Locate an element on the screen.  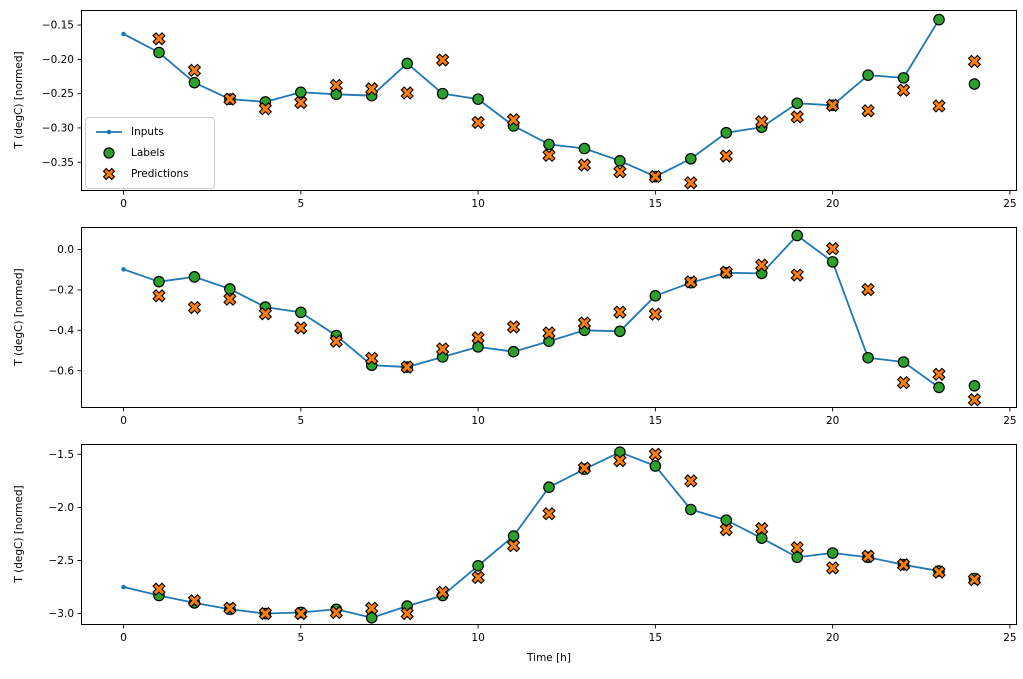
legend-item-inputs: Inputs is located at coordinates (150, 132).